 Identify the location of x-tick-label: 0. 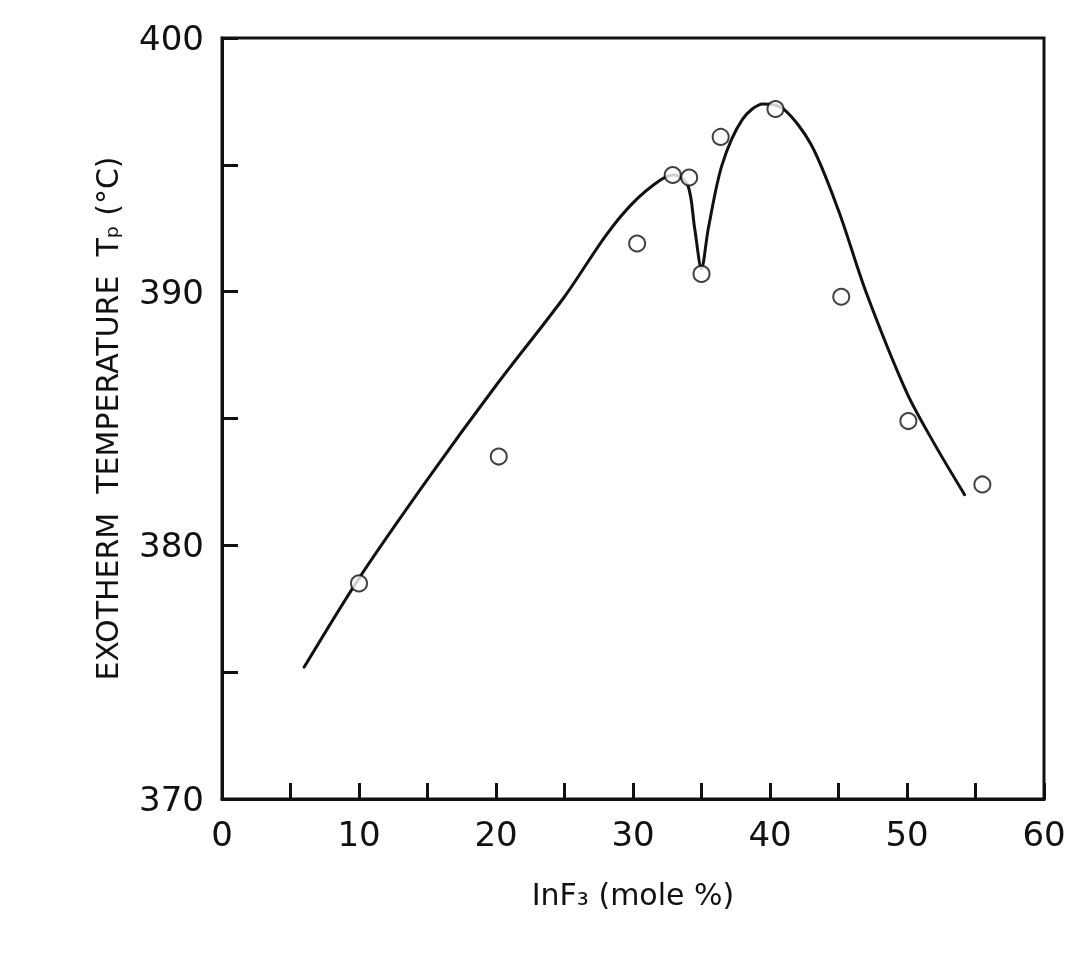
(222, 834).